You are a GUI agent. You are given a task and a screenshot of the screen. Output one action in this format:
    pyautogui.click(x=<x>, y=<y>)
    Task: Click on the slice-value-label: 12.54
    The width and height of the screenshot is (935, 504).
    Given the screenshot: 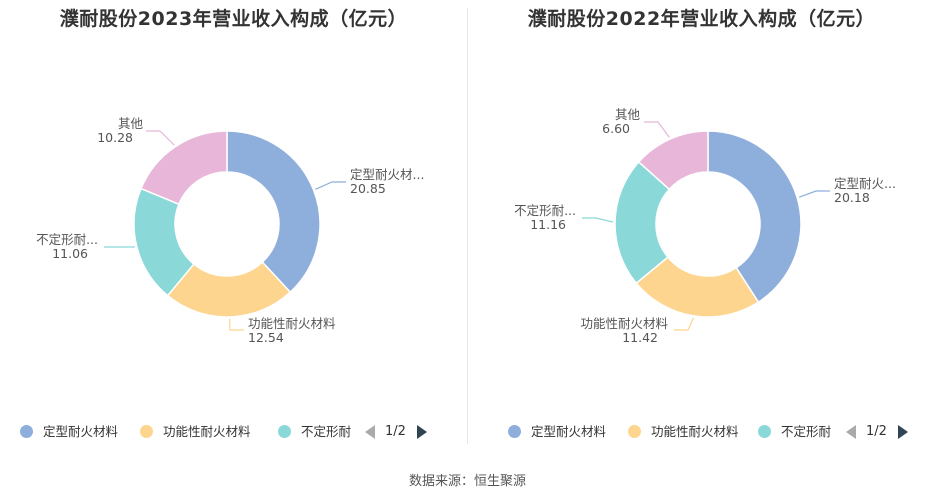 What is the action you would take?
    pyautogui.click(x=266, y=337)
    